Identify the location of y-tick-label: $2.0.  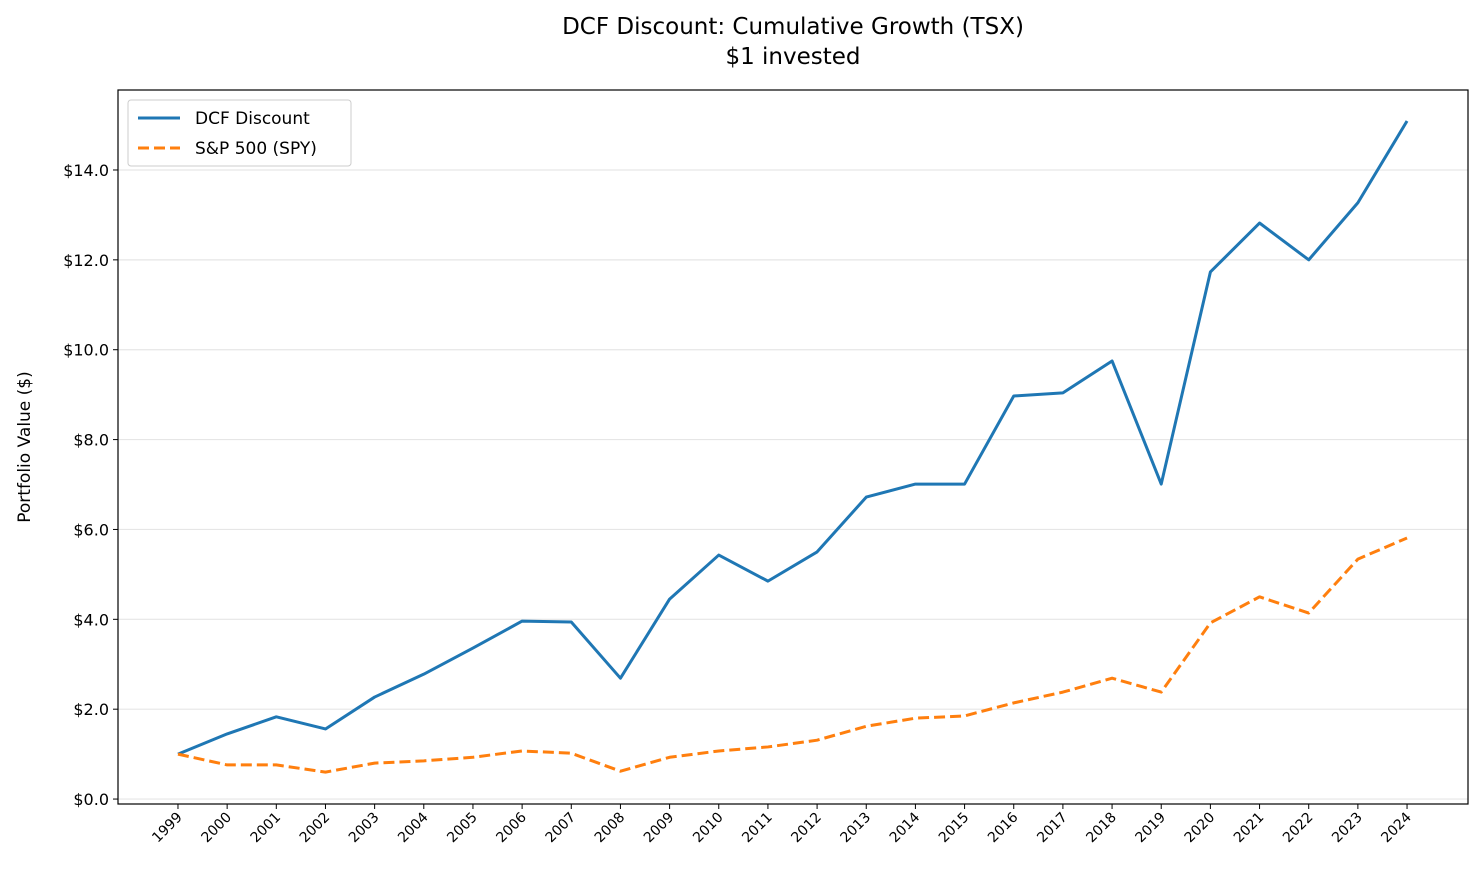
(91, 709).